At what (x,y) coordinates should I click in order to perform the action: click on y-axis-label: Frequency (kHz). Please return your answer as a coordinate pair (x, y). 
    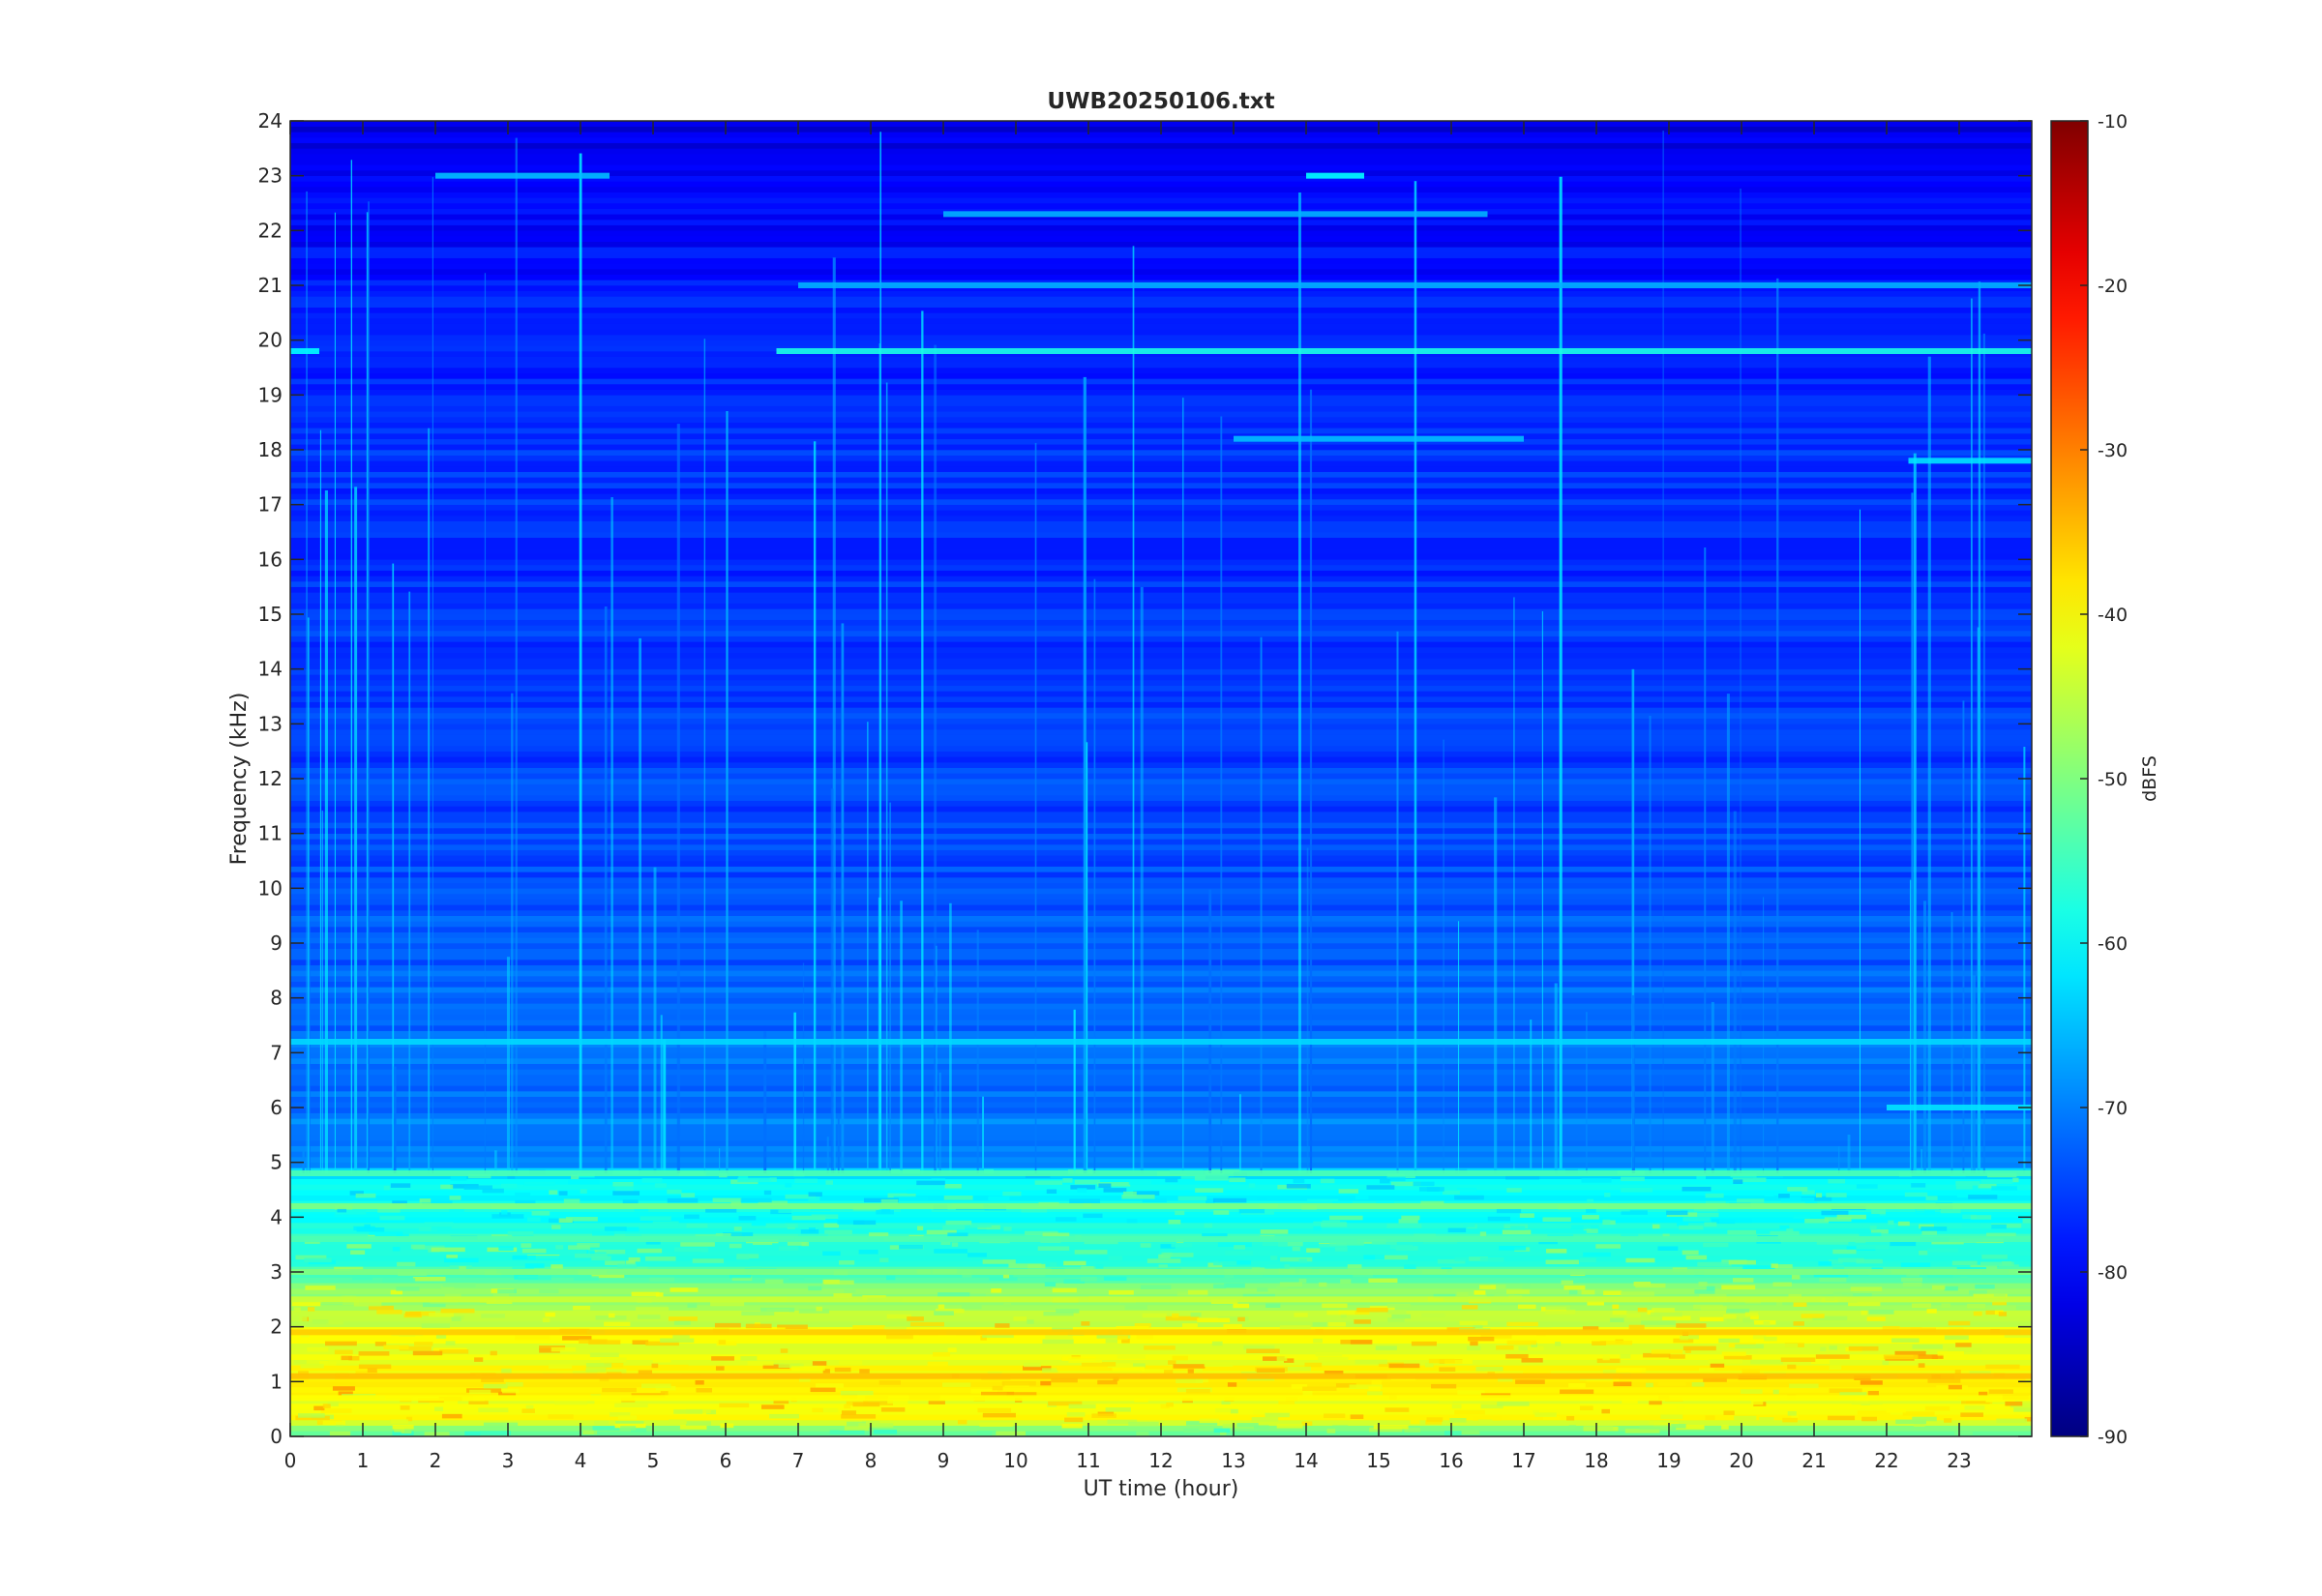
    Looking at the image, I should click on (239, 779).